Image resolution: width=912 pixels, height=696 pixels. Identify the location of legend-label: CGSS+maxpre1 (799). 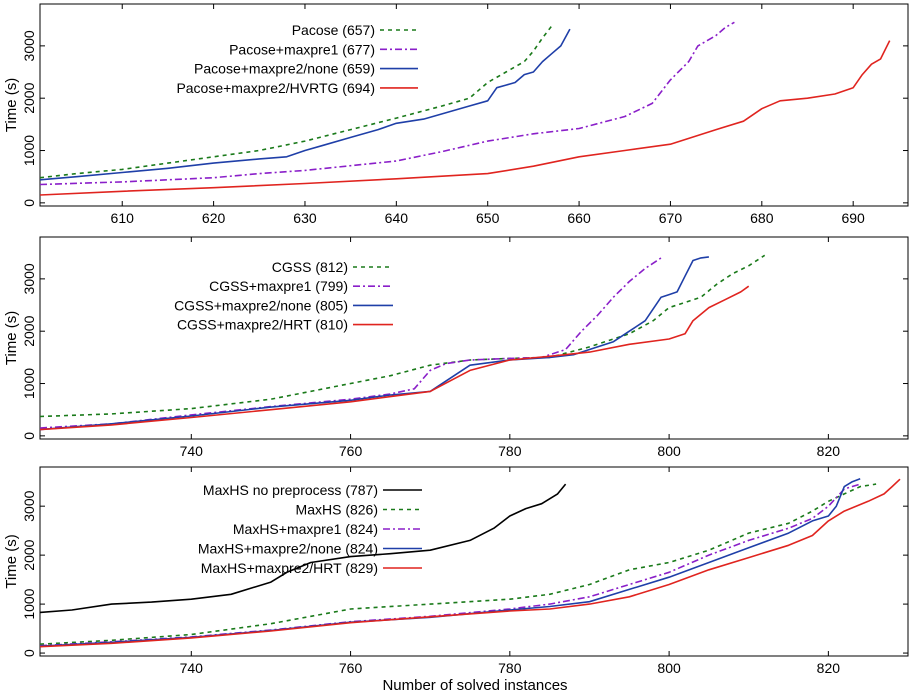
(278, 286).